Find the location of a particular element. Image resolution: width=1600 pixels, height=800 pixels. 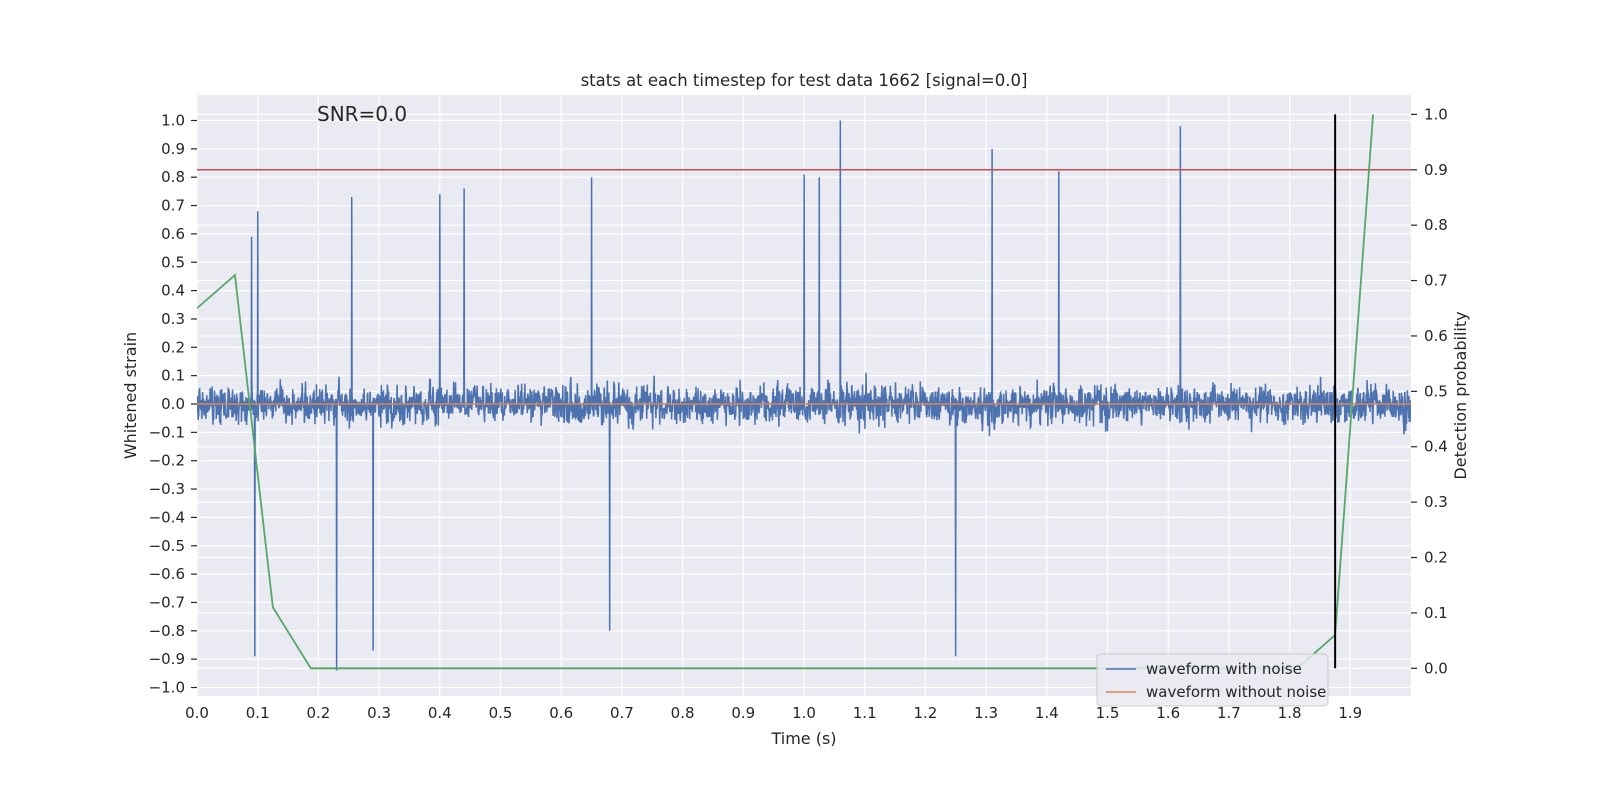

y-tick-label: −0.4 is located at coordinates (167, 517).